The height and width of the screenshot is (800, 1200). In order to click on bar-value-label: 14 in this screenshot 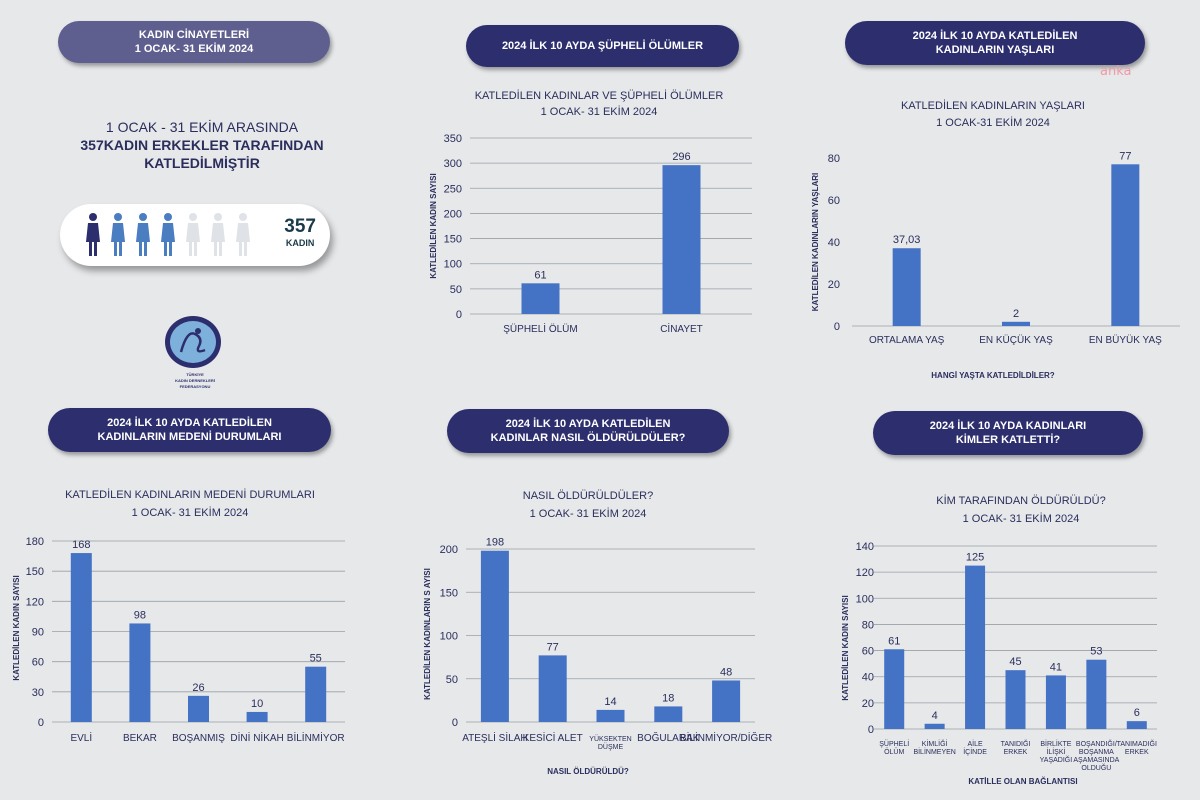, I will do `click(610, 702)`.